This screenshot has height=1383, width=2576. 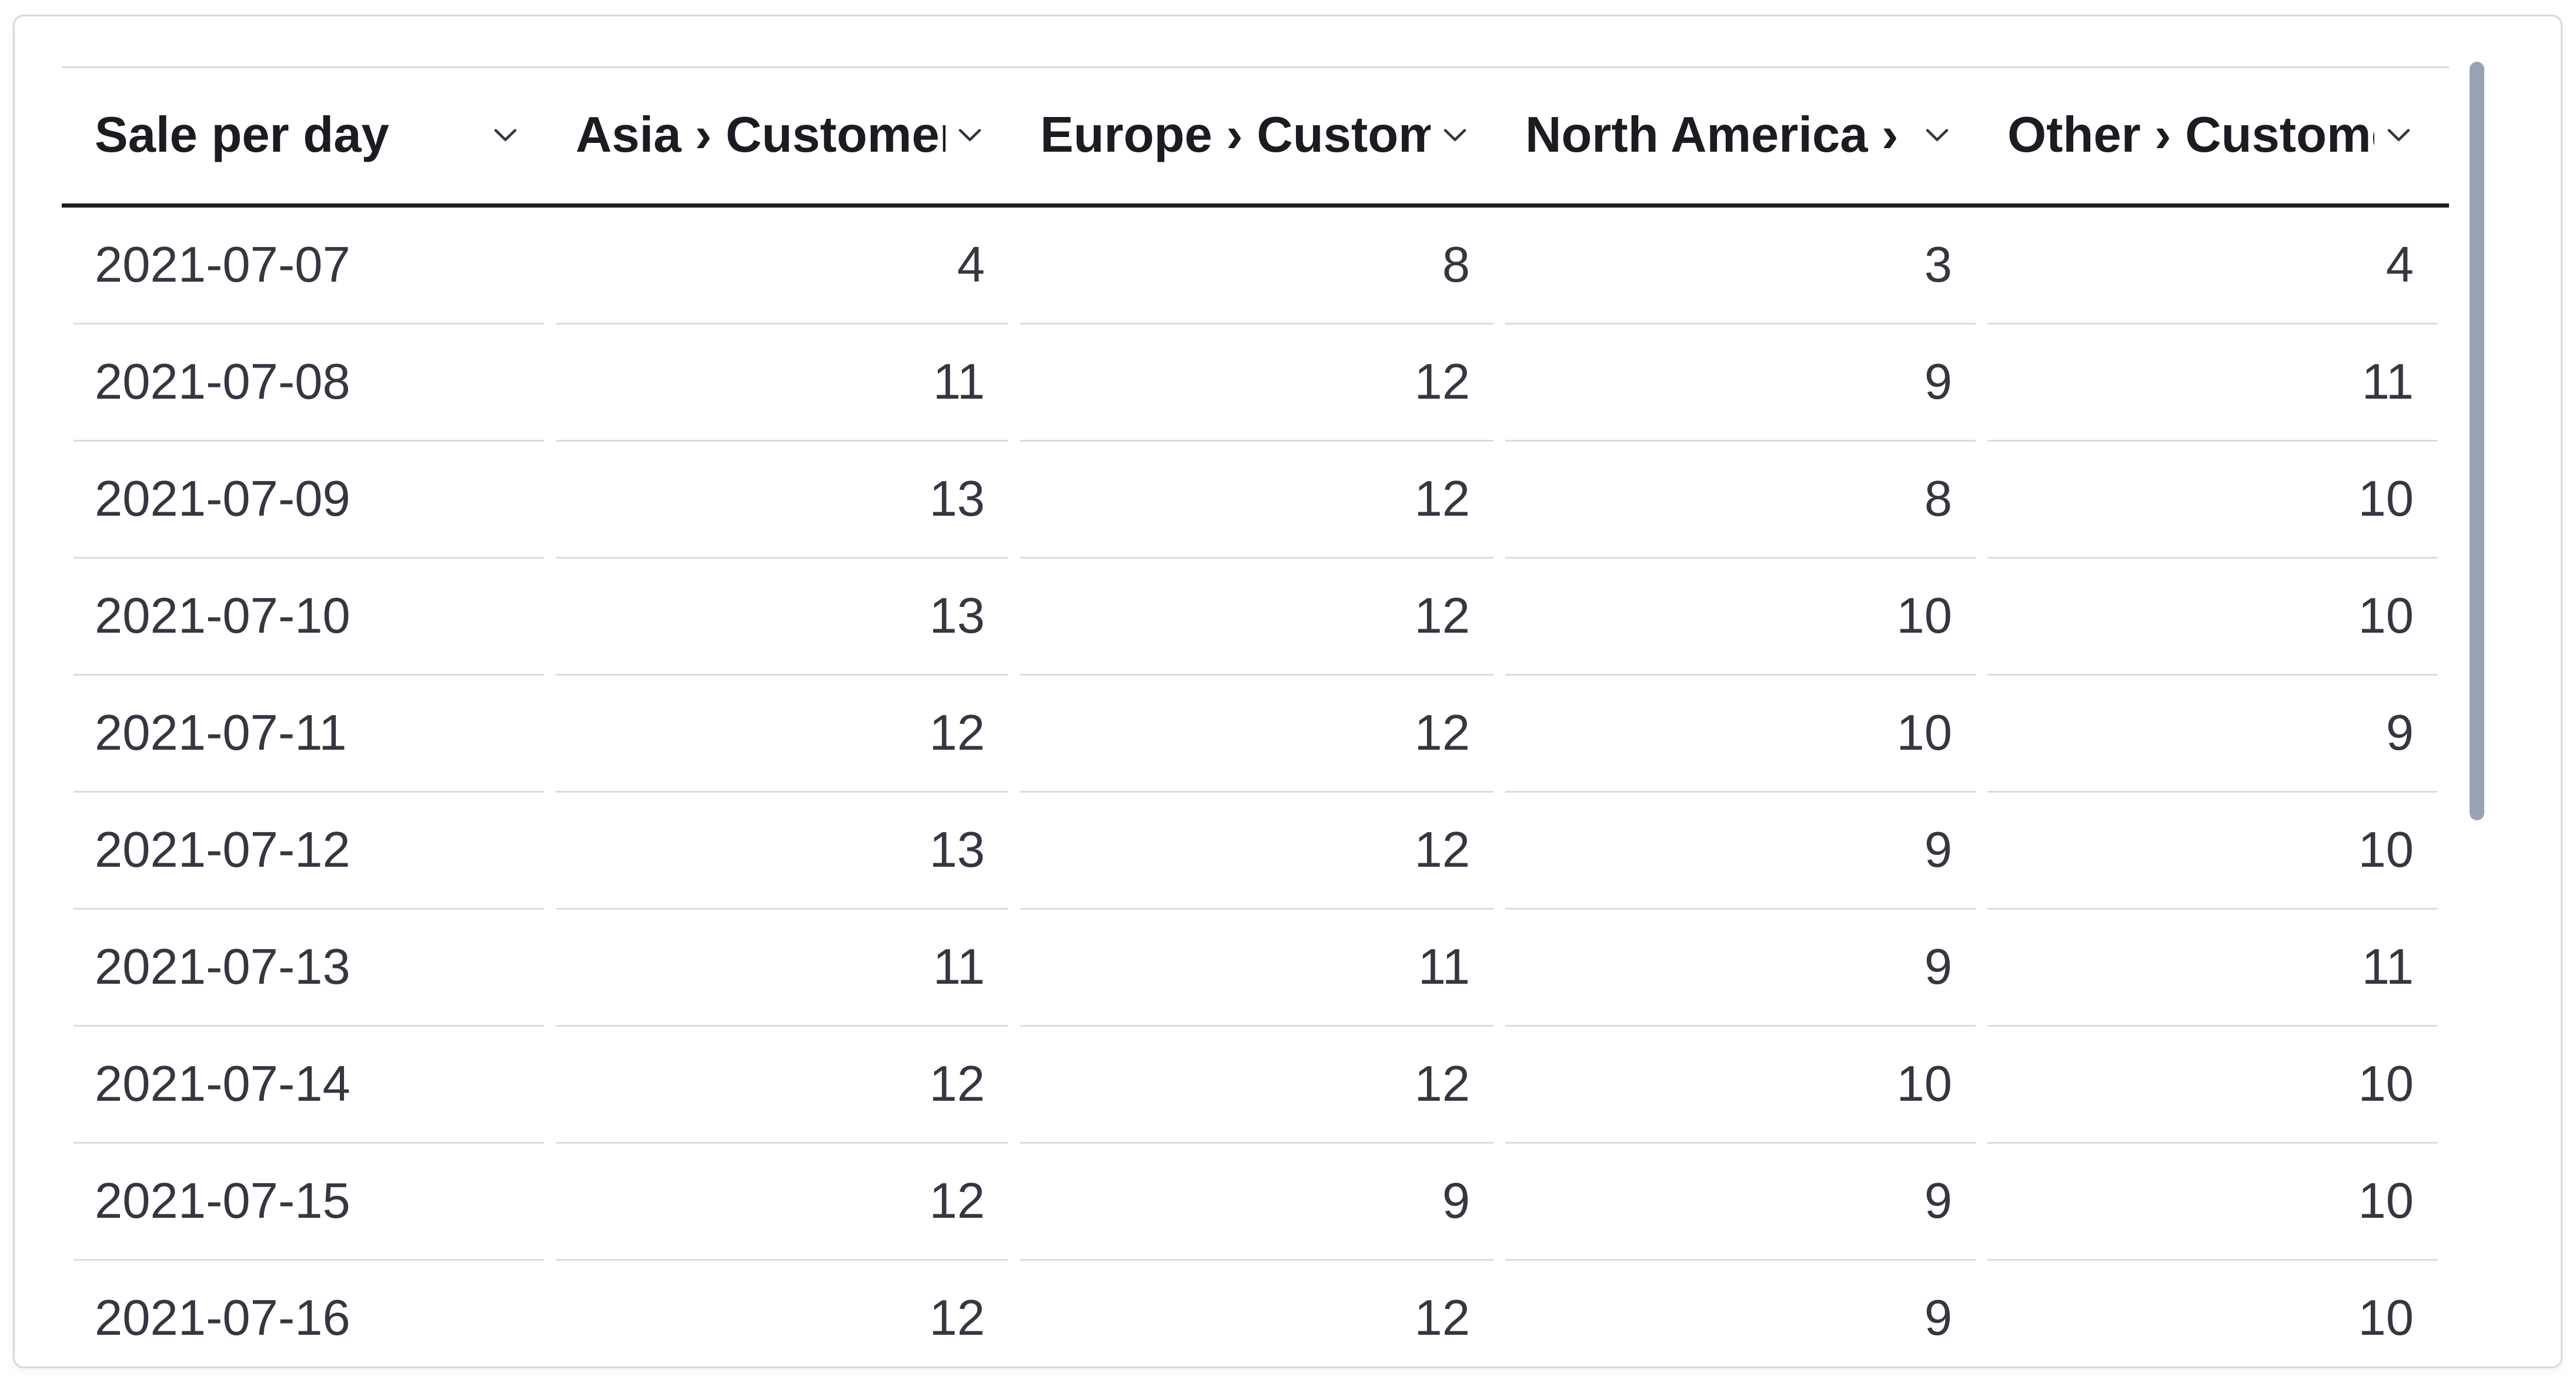 What do you see at coordinates (308, 1085) in the screenshot?
I see `date-cell: 2021-07-14` at bounding box center [308, 1085].